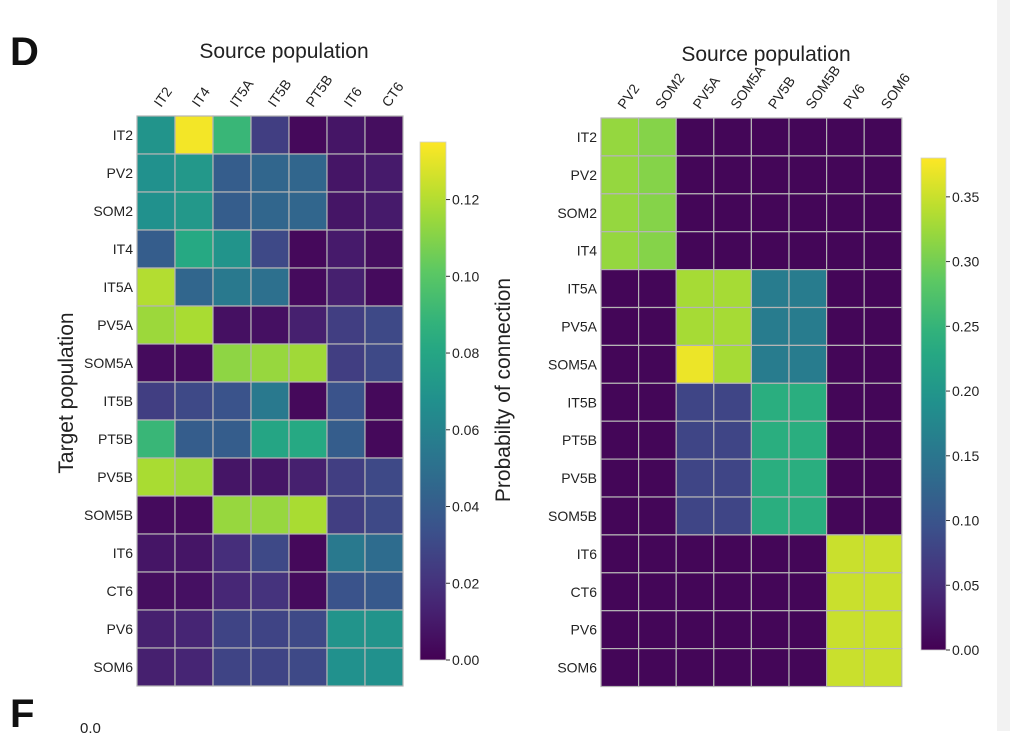 This screenshot has width=1010, height=737. I want to click on heatmap-2-cell-IT5A-SOM6, so click(883, 289).